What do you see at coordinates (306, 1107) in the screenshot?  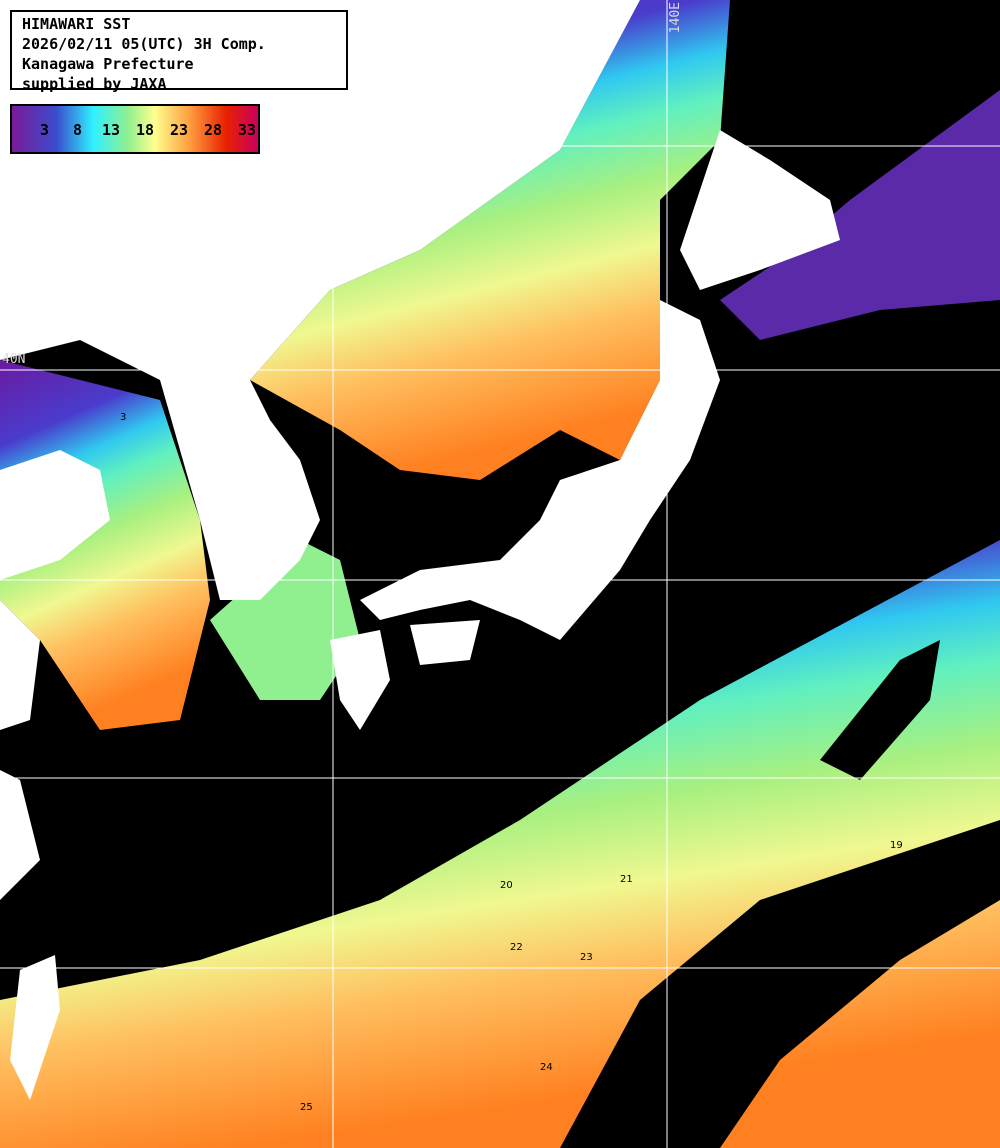 I see `contour-label: 25` at bounding box center [306, 1107].